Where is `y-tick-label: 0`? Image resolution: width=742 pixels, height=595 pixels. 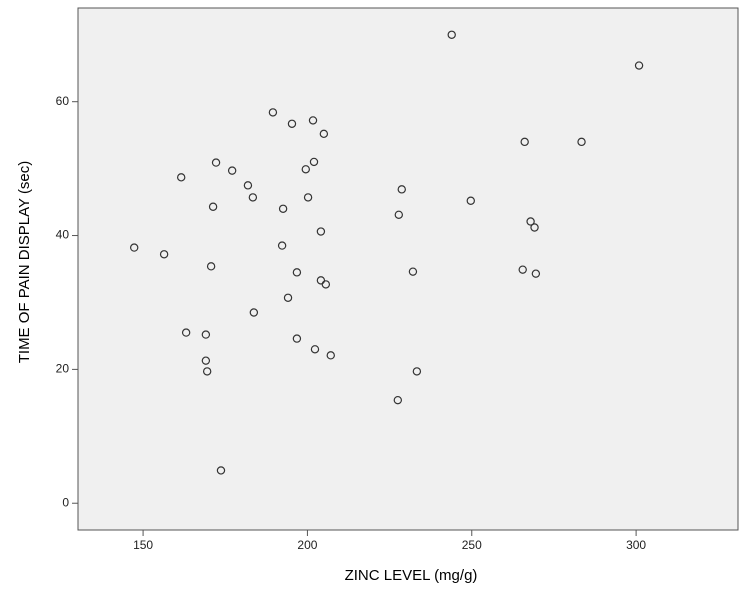 y-tick-label: 0 is located at coordinates (65, 502).